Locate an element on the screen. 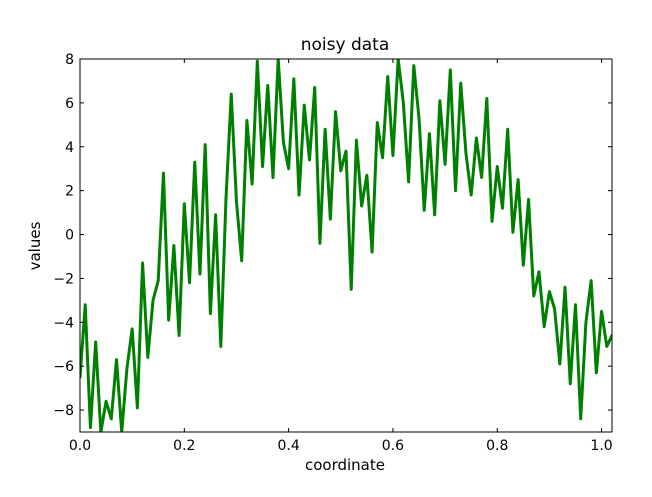 The image size is (652, 497). x-tick-label: 0.6 is located at coordinates (393, 446).